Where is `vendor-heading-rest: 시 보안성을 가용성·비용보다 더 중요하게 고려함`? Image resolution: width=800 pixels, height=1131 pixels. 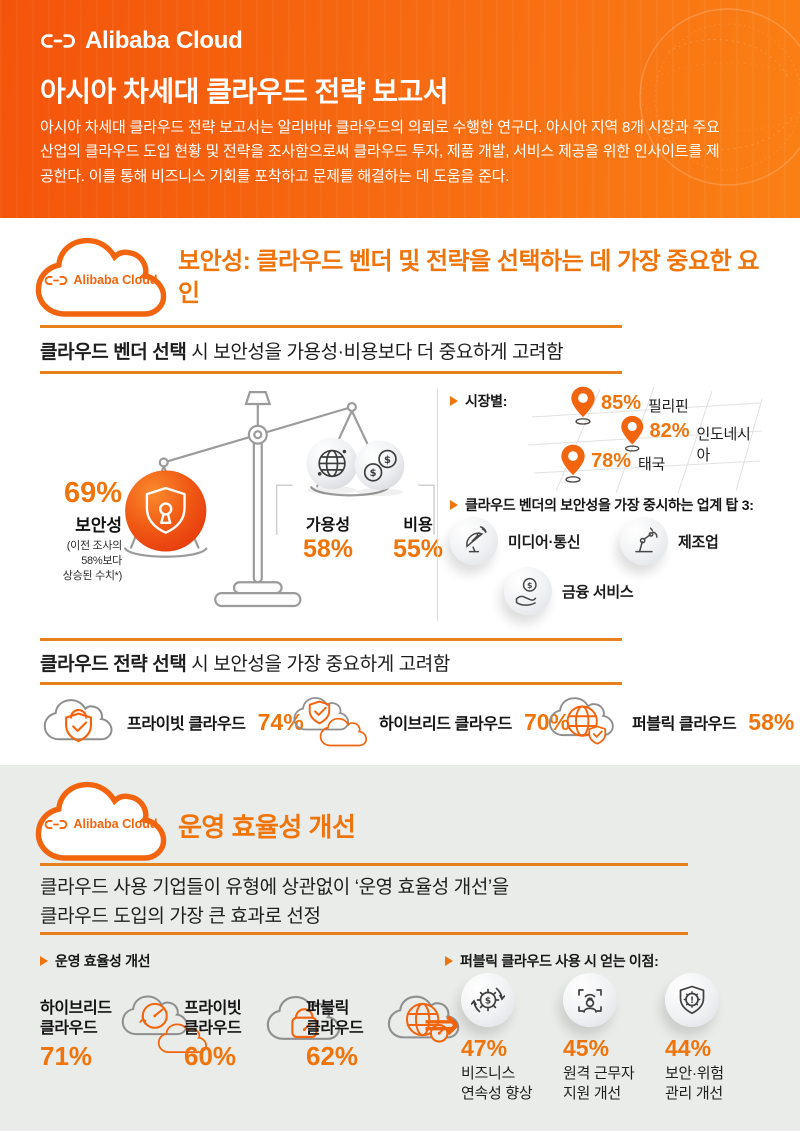 vendor-heading-rest: 시 보안성을 가용성·비용보다 더 중요하게 고려함 is located at coordinates (375, 352).